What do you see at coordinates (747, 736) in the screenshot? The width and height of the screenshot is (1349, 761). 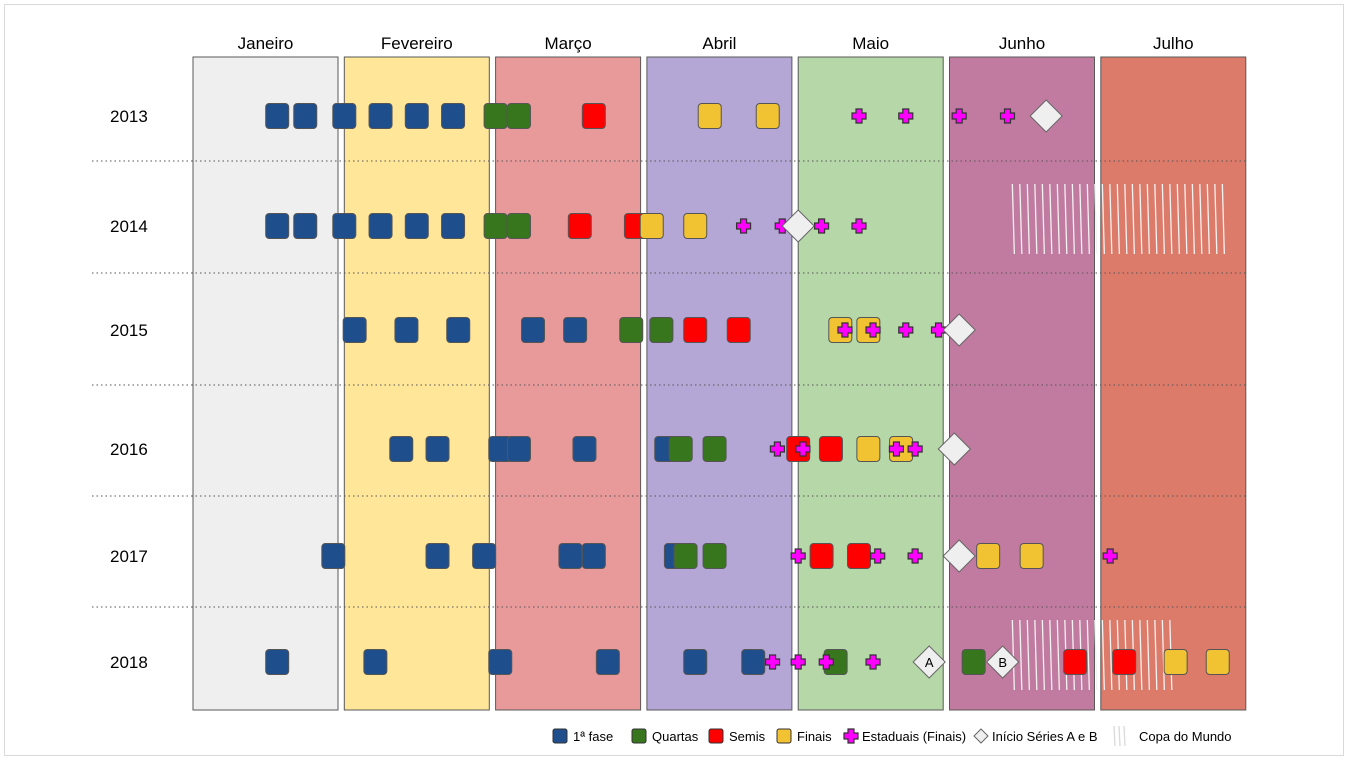 I see `legend-semis-label: Semis` at bounding box center [747, 736].